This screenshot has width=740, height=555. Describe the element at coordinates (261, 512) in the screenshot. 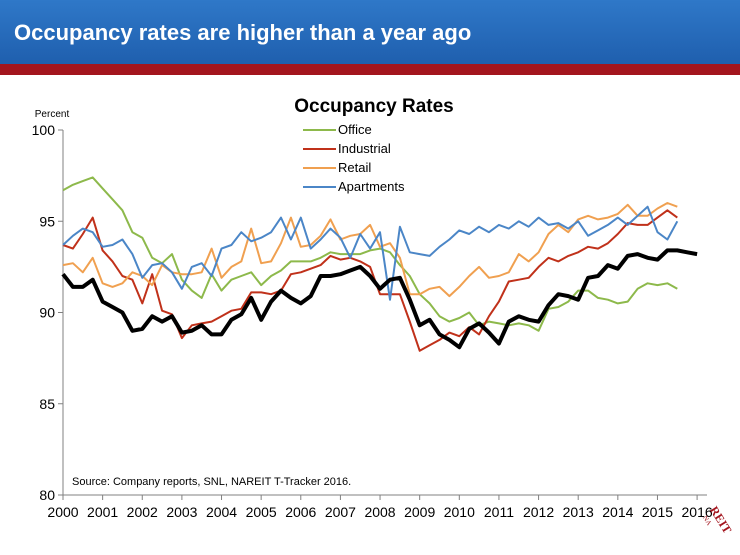

I see `x-tick-label: 2005` at that location.